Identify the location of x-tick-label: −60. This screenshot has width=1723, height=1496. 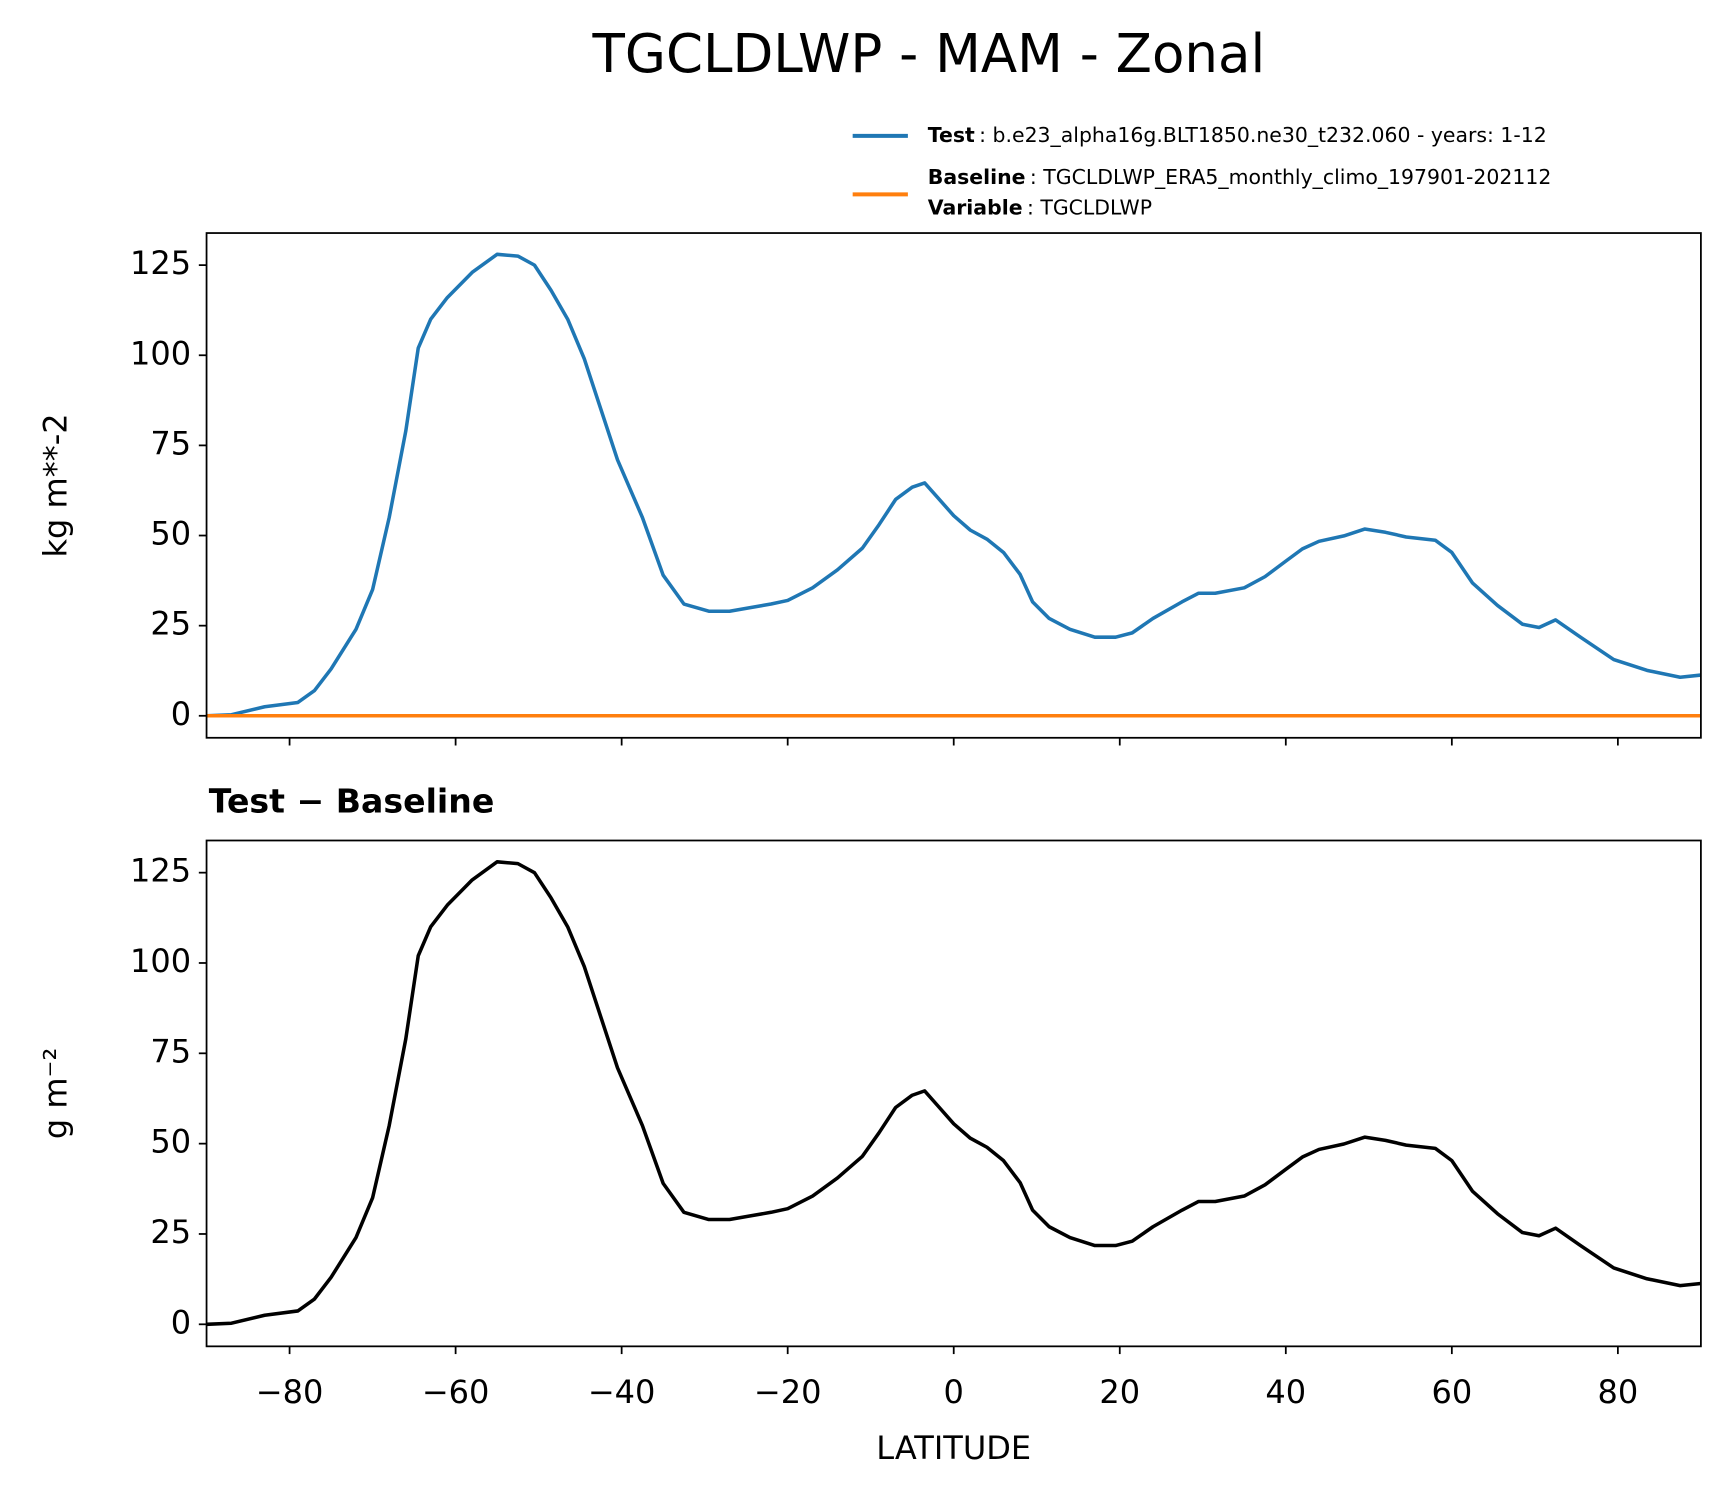
(456, 1392).